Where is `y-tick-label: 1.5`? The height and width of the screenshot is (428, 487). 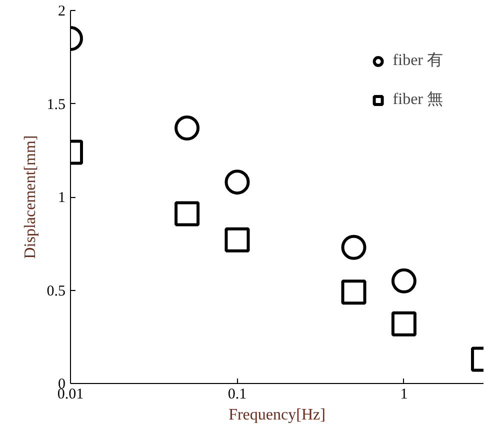 y-tick-label: 1.5 is located at coordinates (56, 104).